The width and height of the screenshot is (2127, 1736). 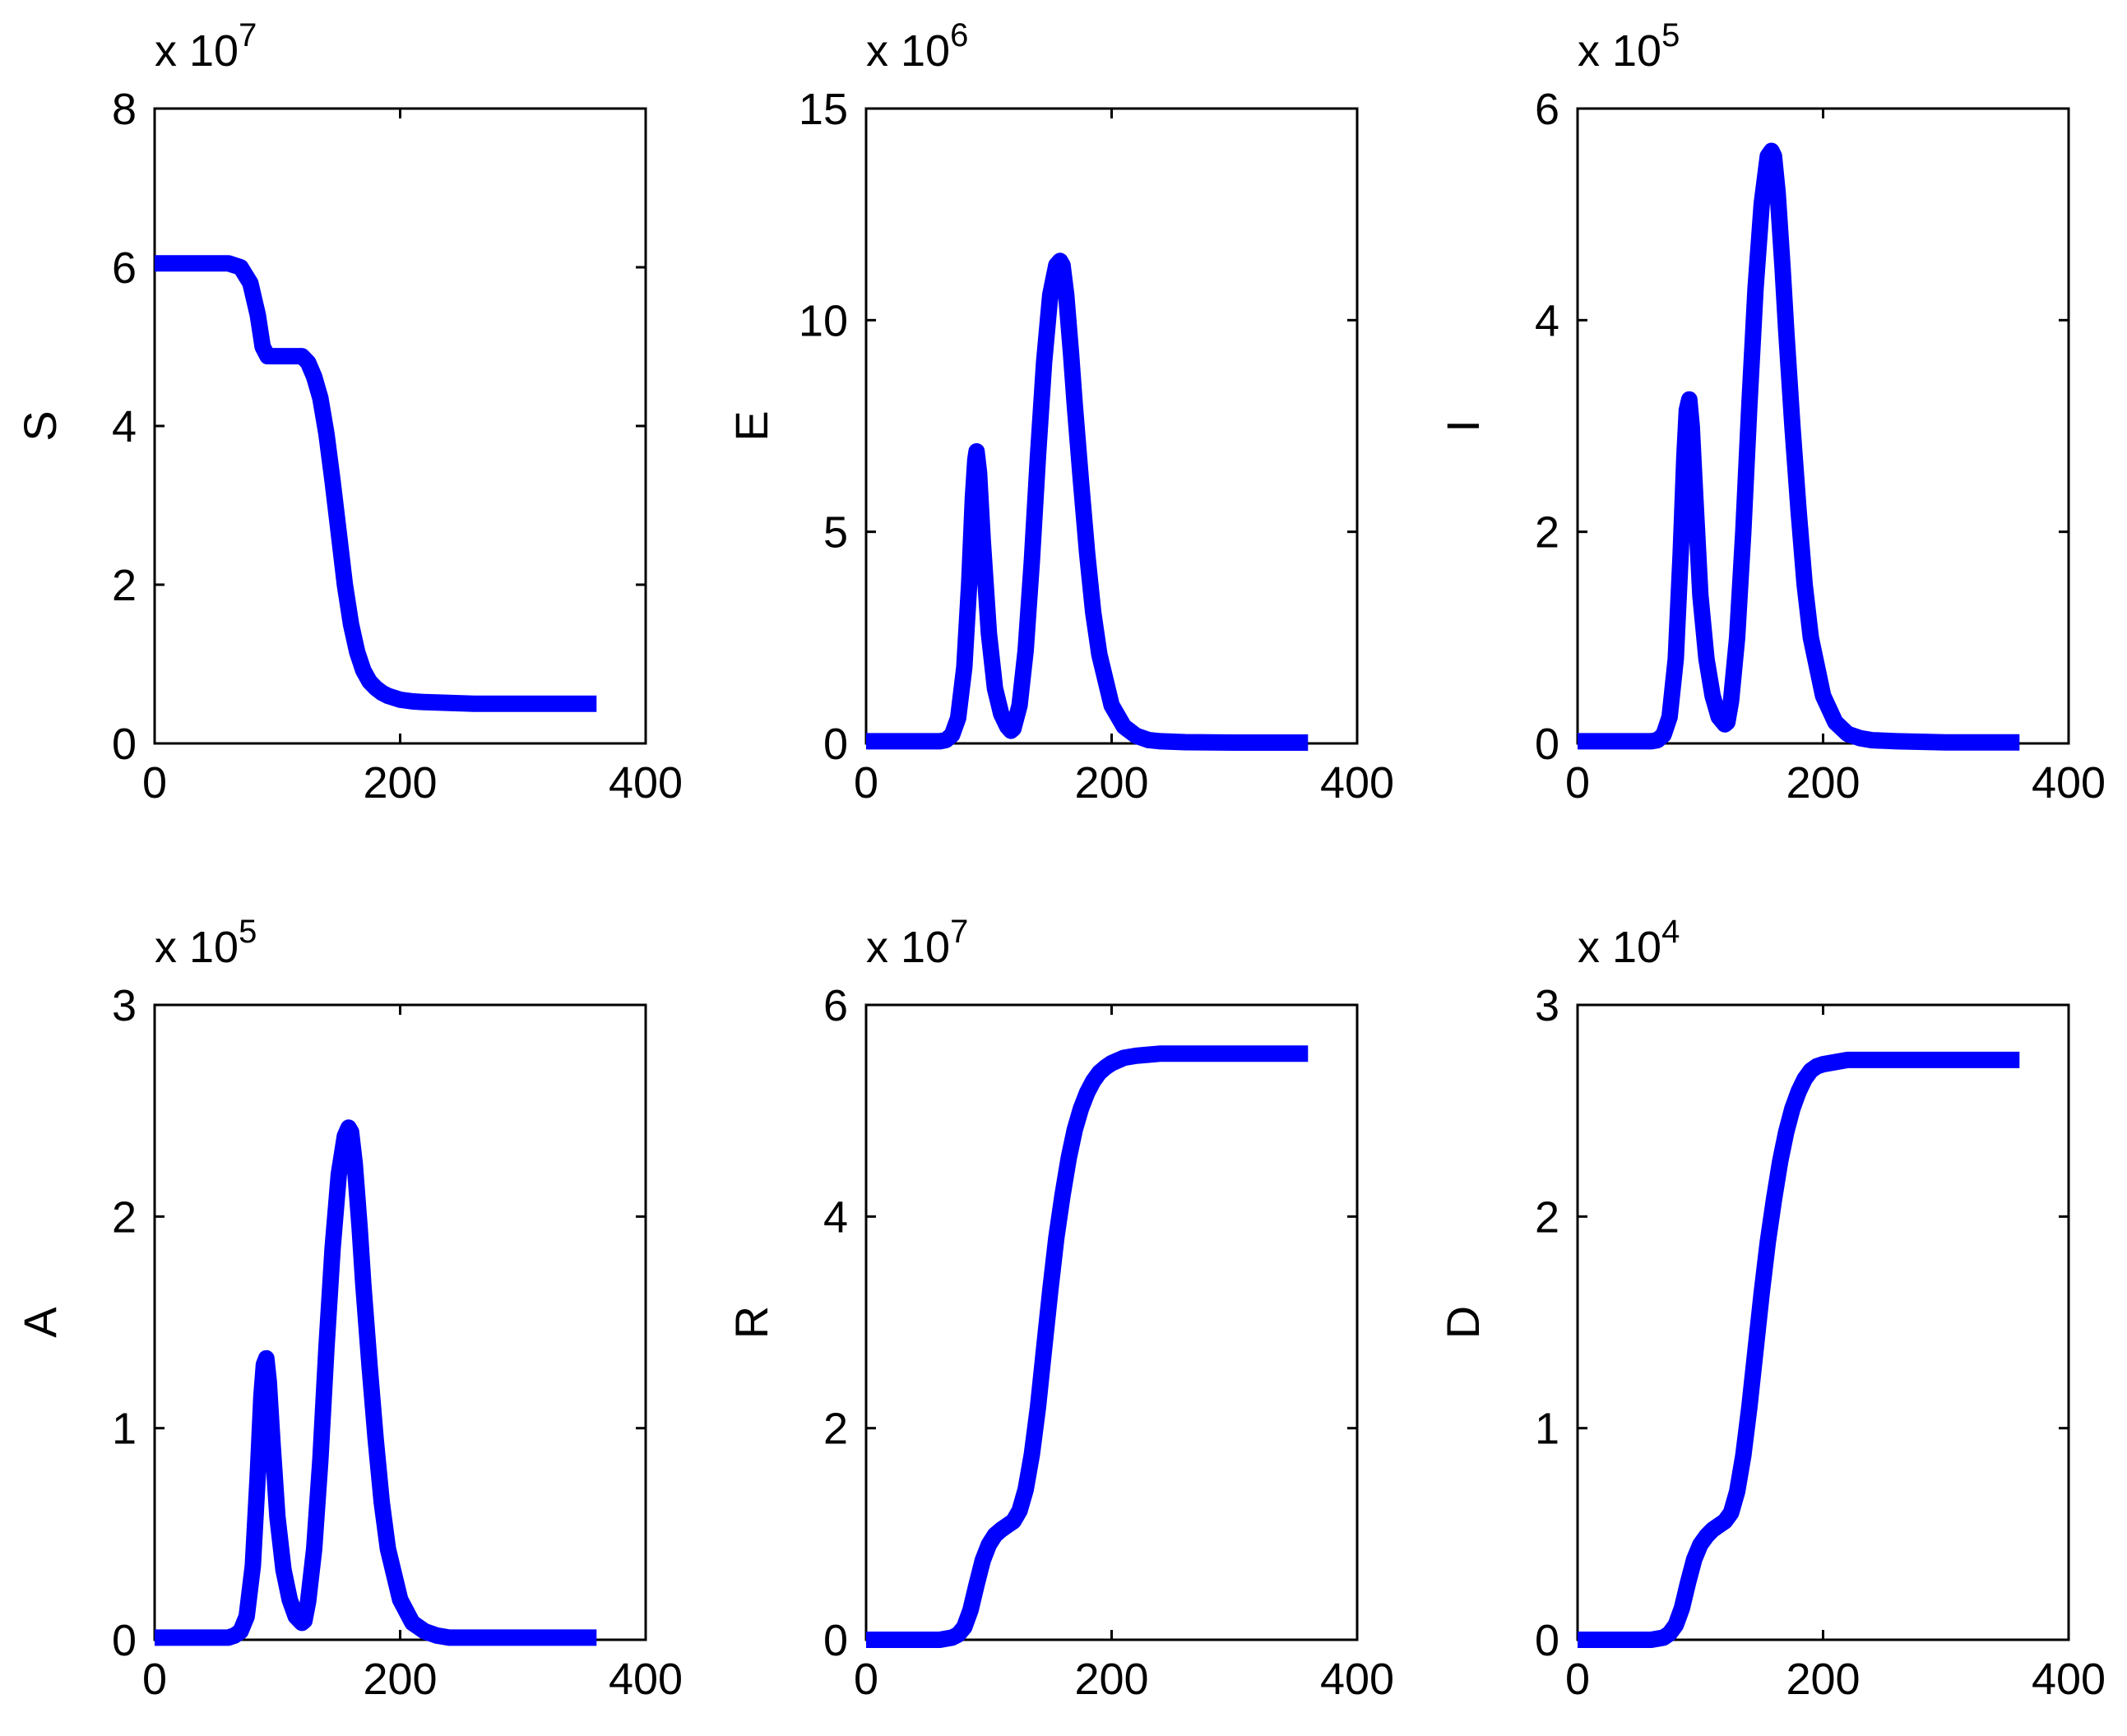 I want to click on exponent-power-e: 6, so click(x=959, y=35).